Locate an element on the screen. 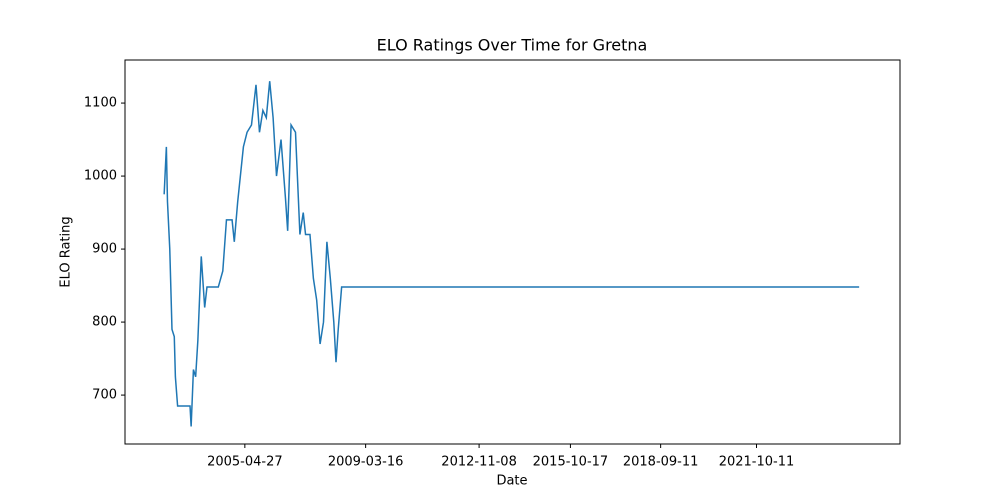 Image resolution: width=1000 pixels, height=500 pixels. y-axis-label: ELO Rating is located at coordinates (66, 251).